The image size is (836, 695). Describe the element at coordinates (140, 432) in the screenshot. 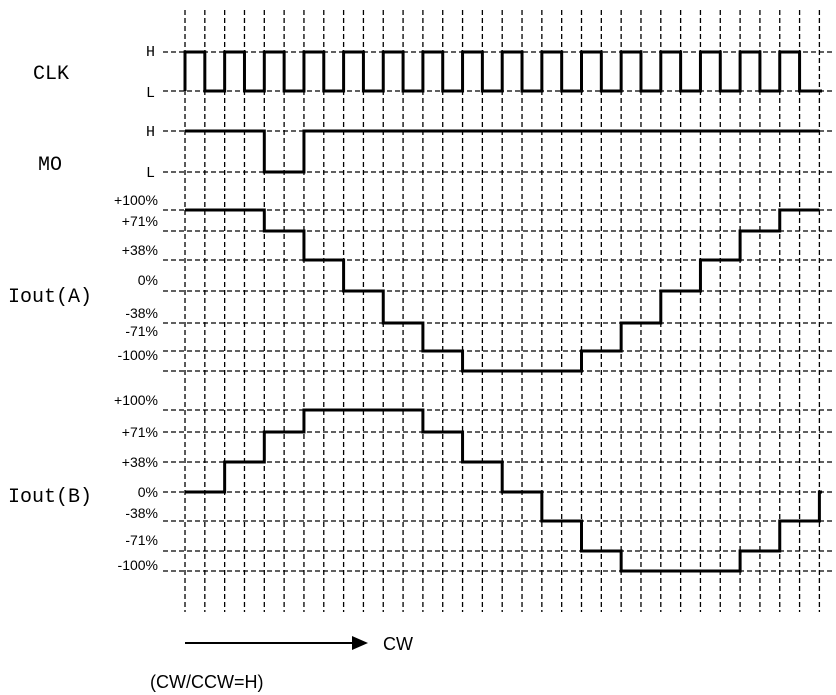

I see `iout-b-level-label: +71%` at that location.